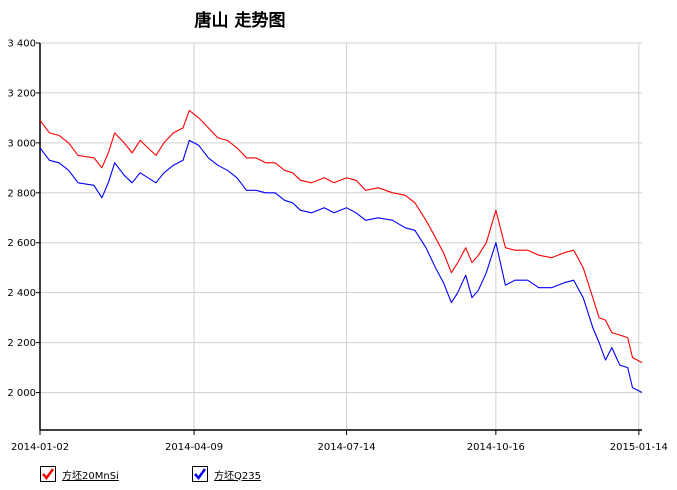  Describe the element at coordinates (346, 447) in the screenshot. I see `x-tick-label: 2014-07-14` at that location.